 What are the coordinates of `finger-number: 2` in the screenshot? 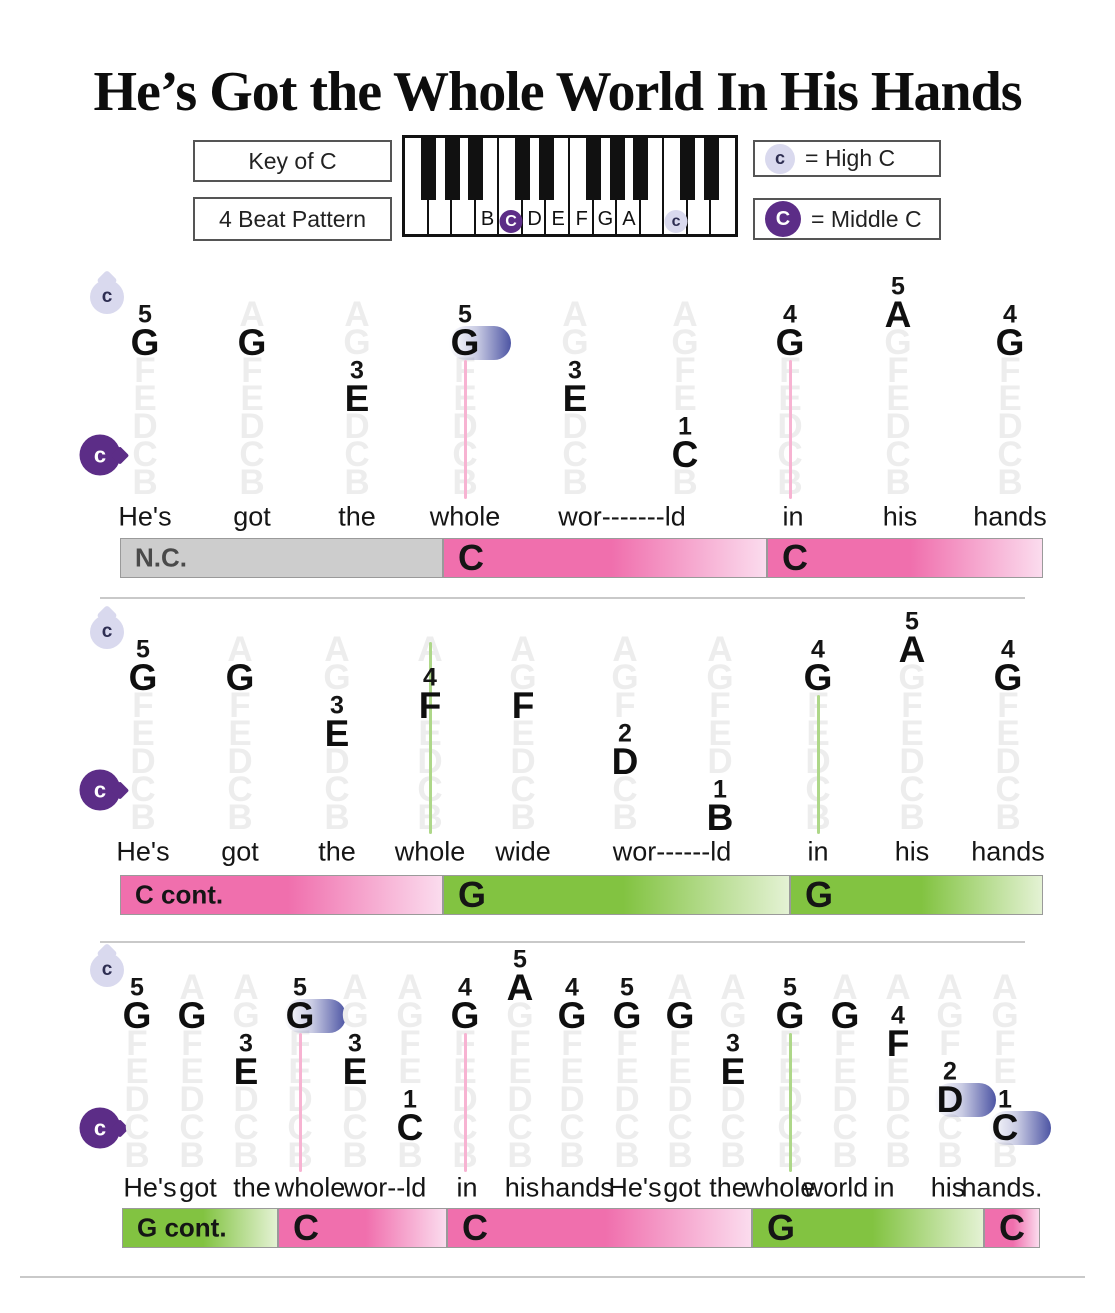 It's located at (625, 733).